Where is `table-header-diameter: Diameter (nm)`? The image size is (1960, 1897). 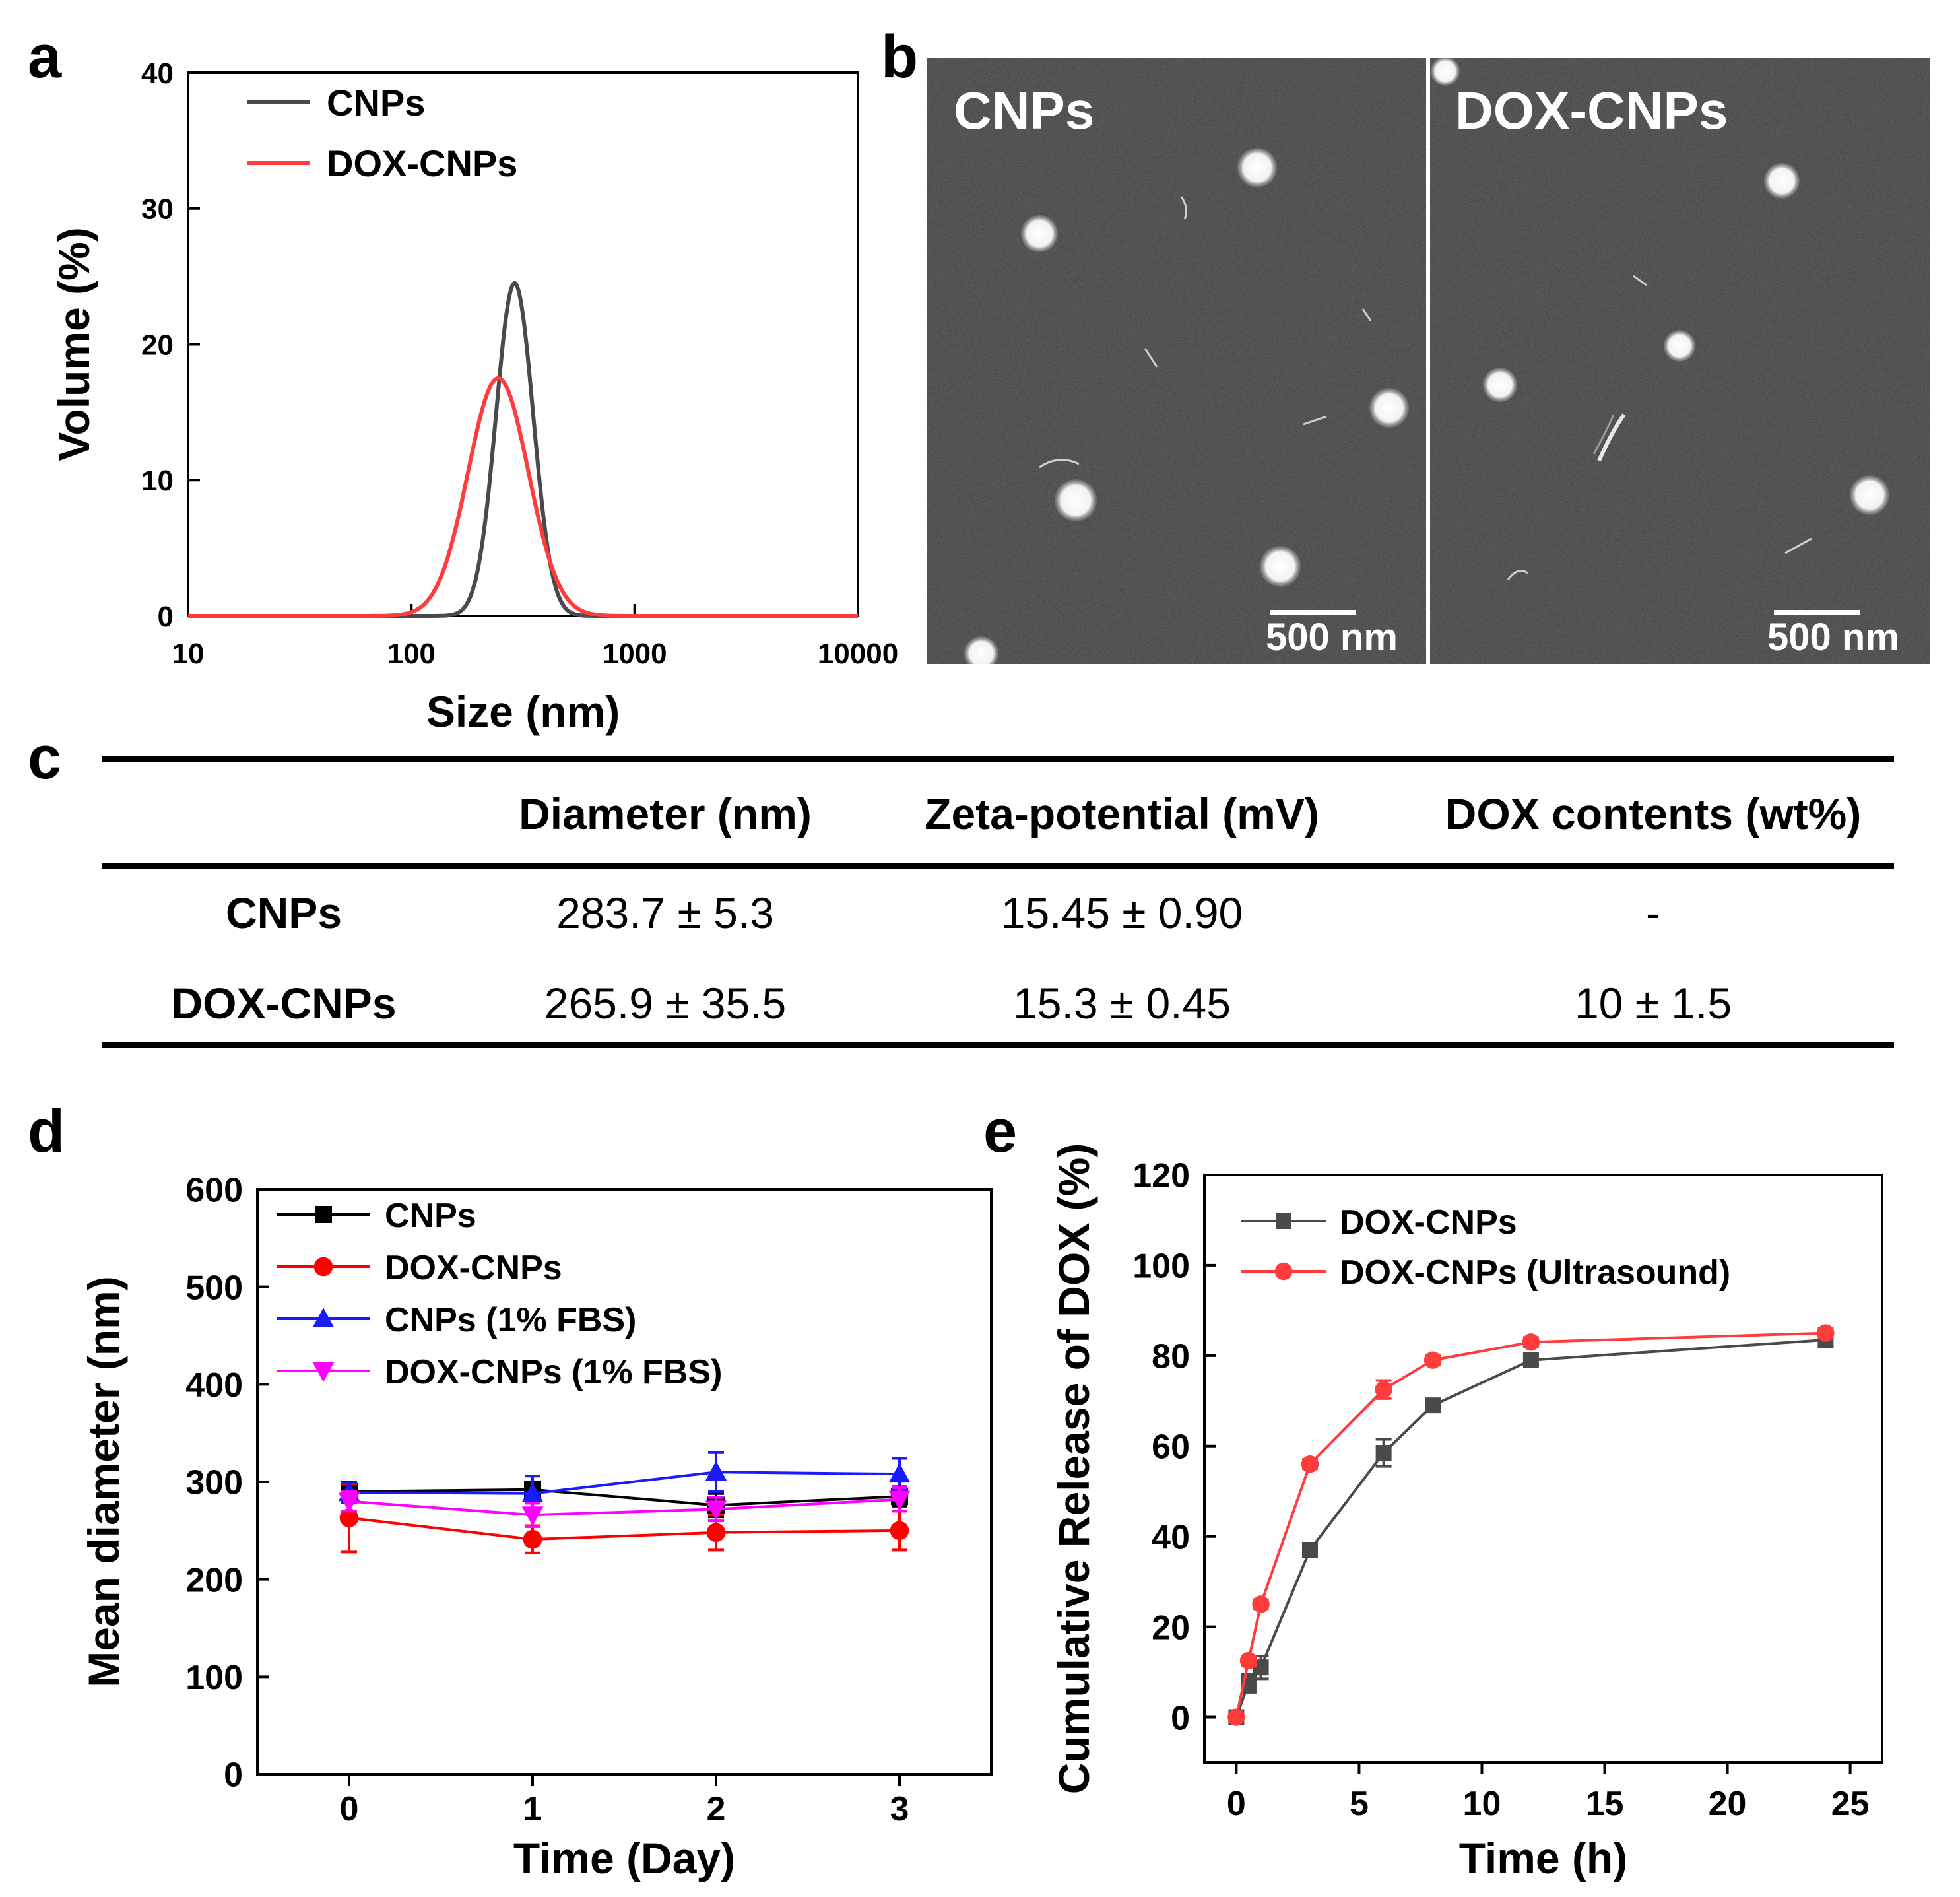 table-header-diameter: Diameter (nm) is located at coordinates (666, 813).